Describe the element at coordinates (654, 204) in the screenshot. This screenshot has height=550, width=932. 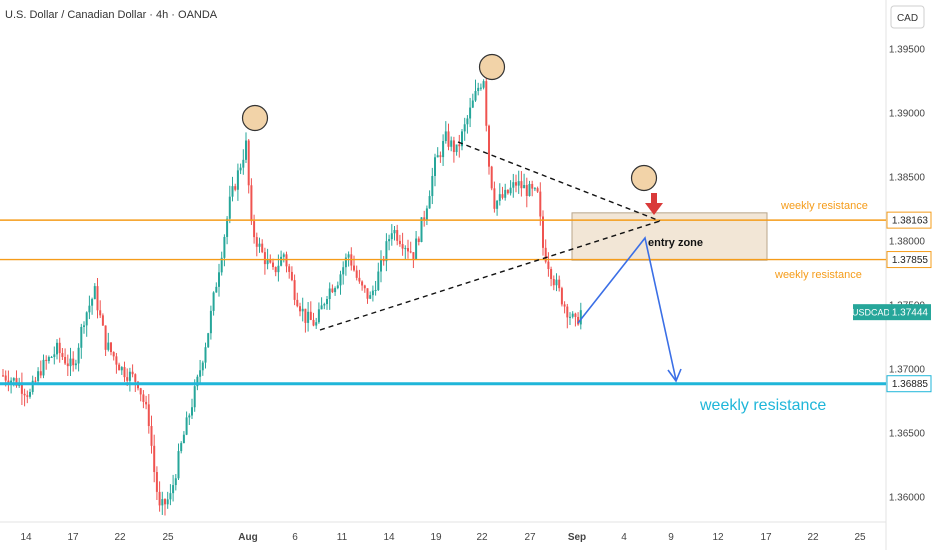
I see `red-down-arrow-icon` at that location.